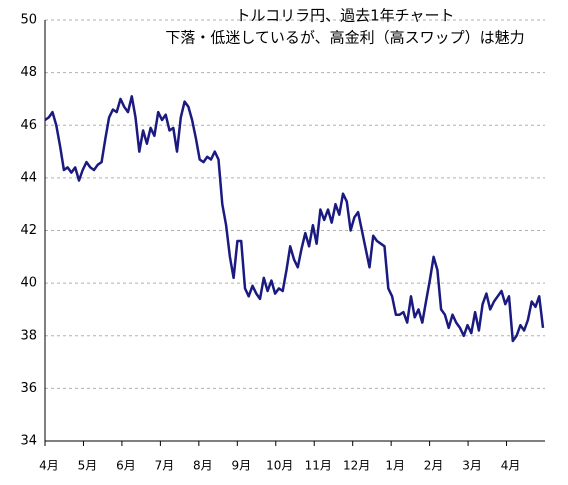  Describe the element at coordinates (28, 125) in the screenshot. I see `y-tick-label: 46` at that location.